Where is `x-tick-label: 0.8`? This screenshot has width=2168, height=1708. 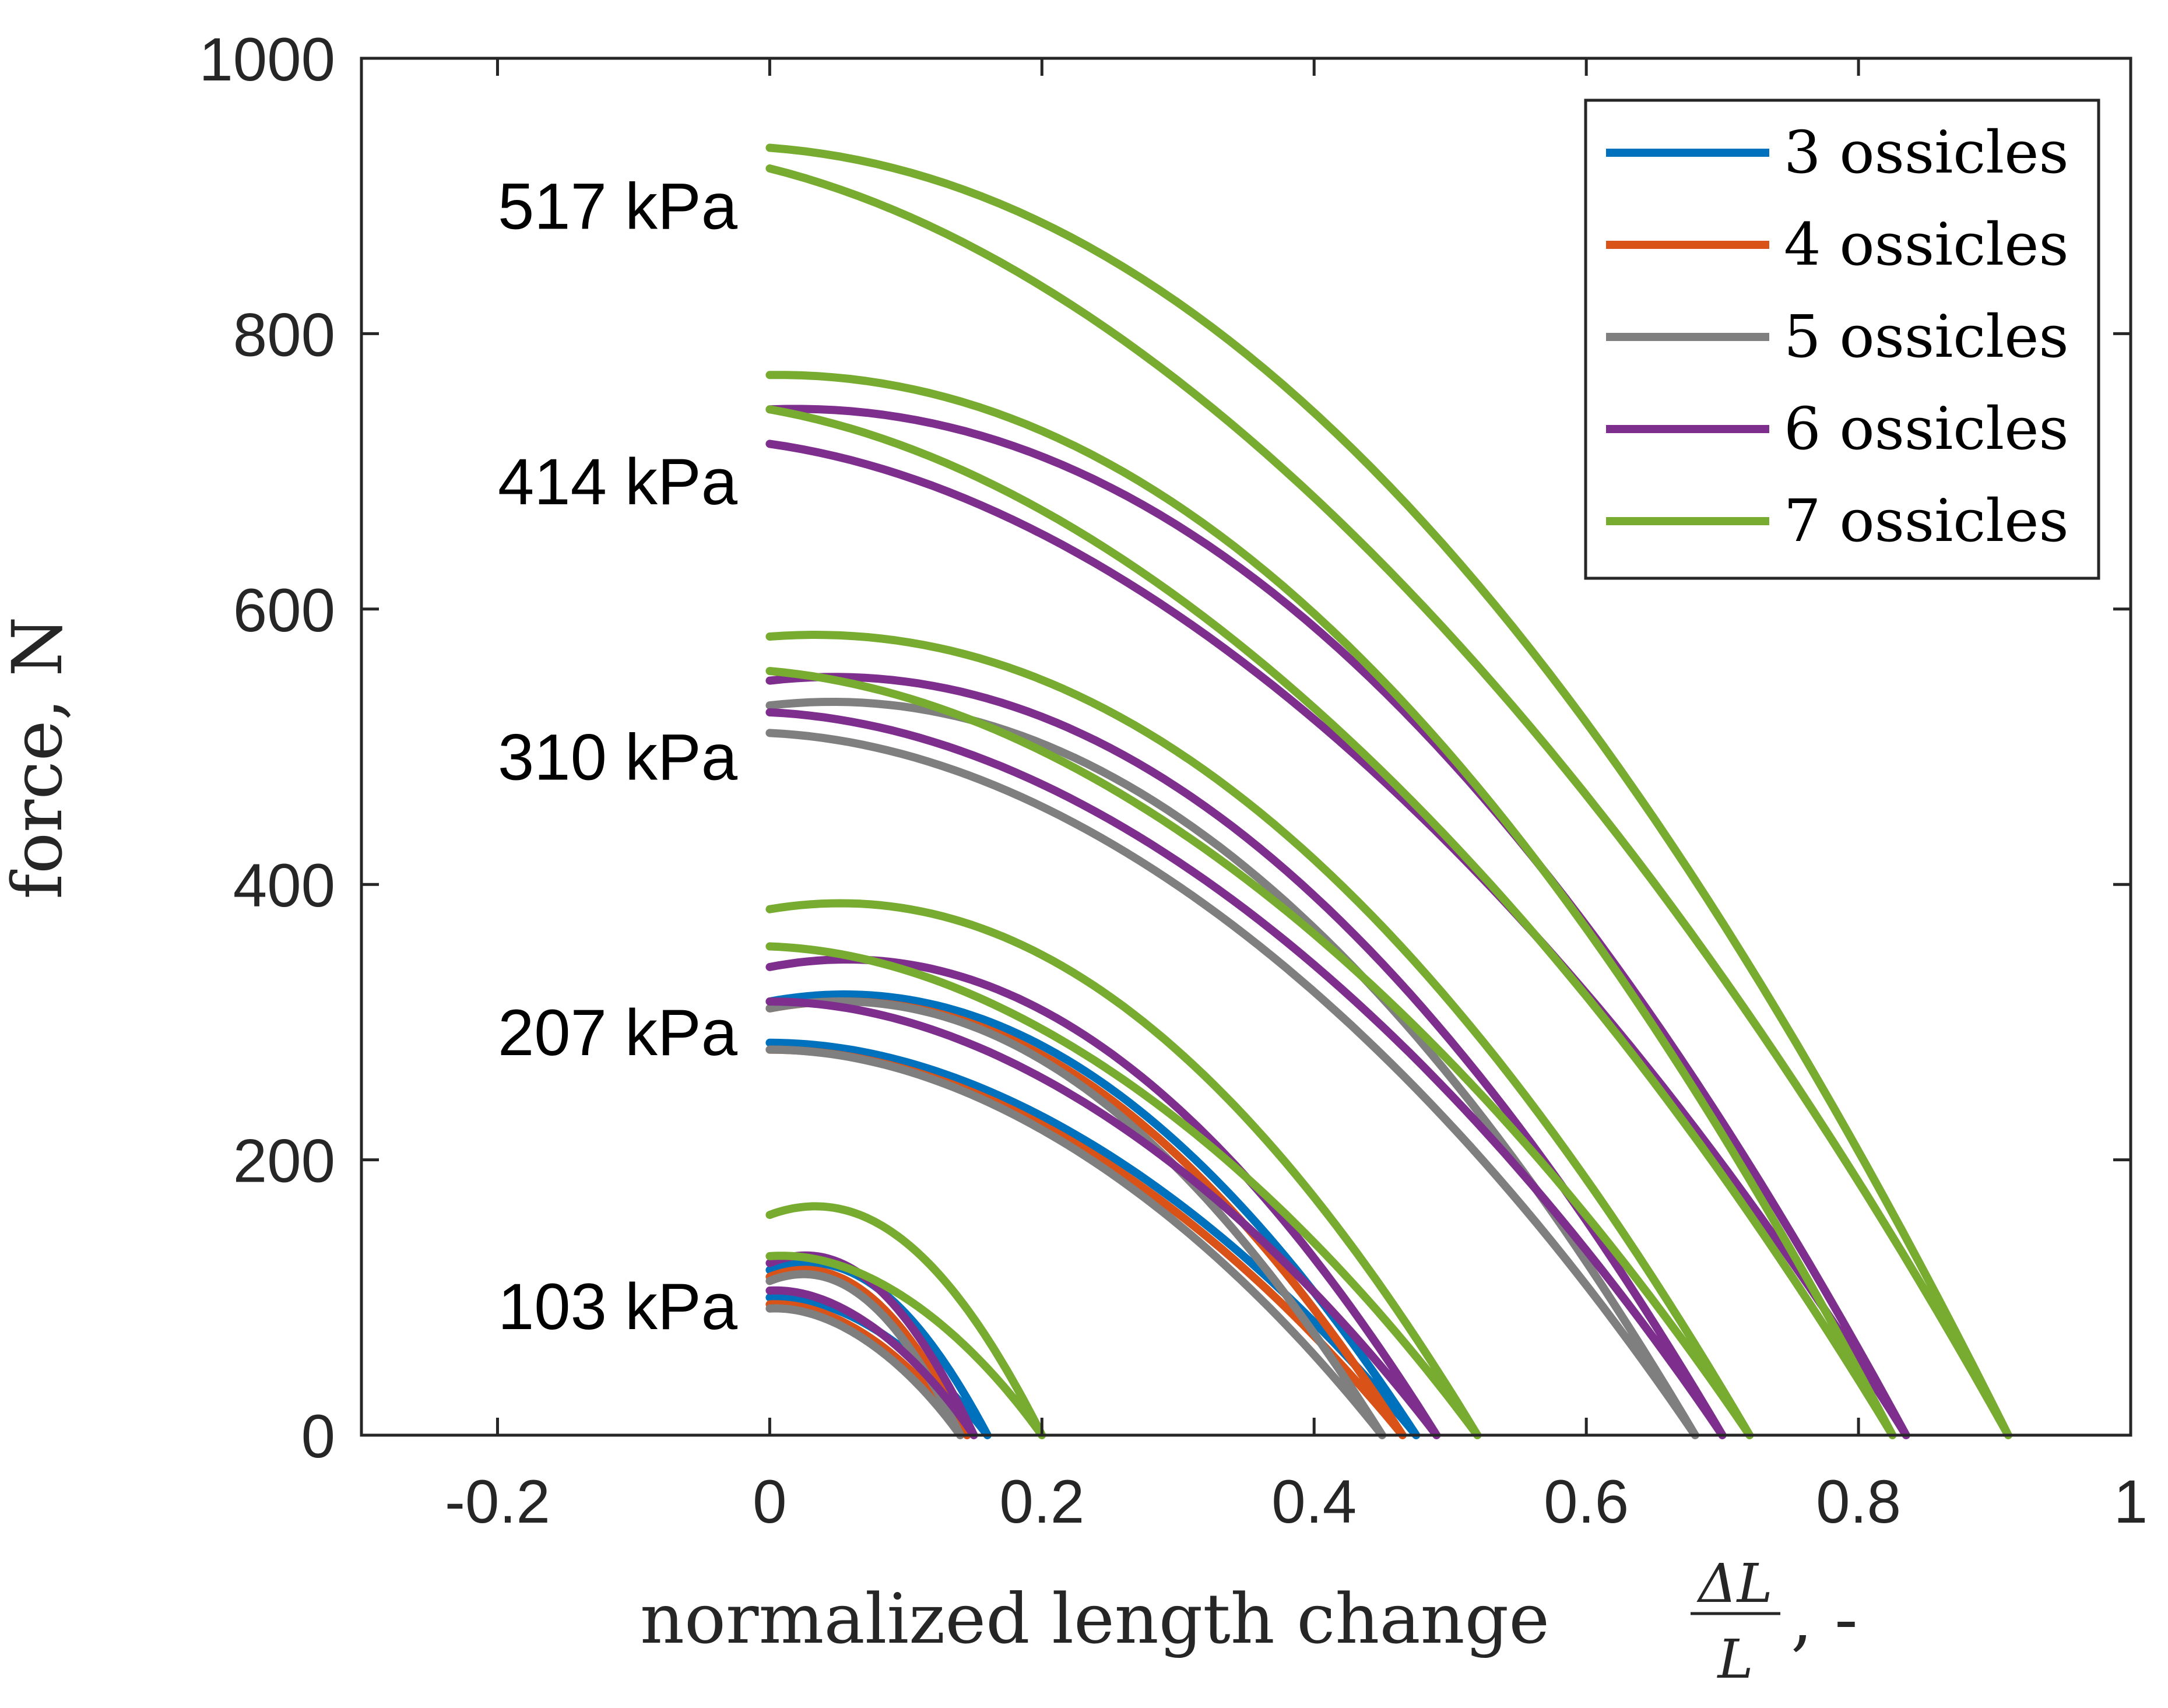
x-tick-label: 0.8 is located at coordinates (1858, 1502).